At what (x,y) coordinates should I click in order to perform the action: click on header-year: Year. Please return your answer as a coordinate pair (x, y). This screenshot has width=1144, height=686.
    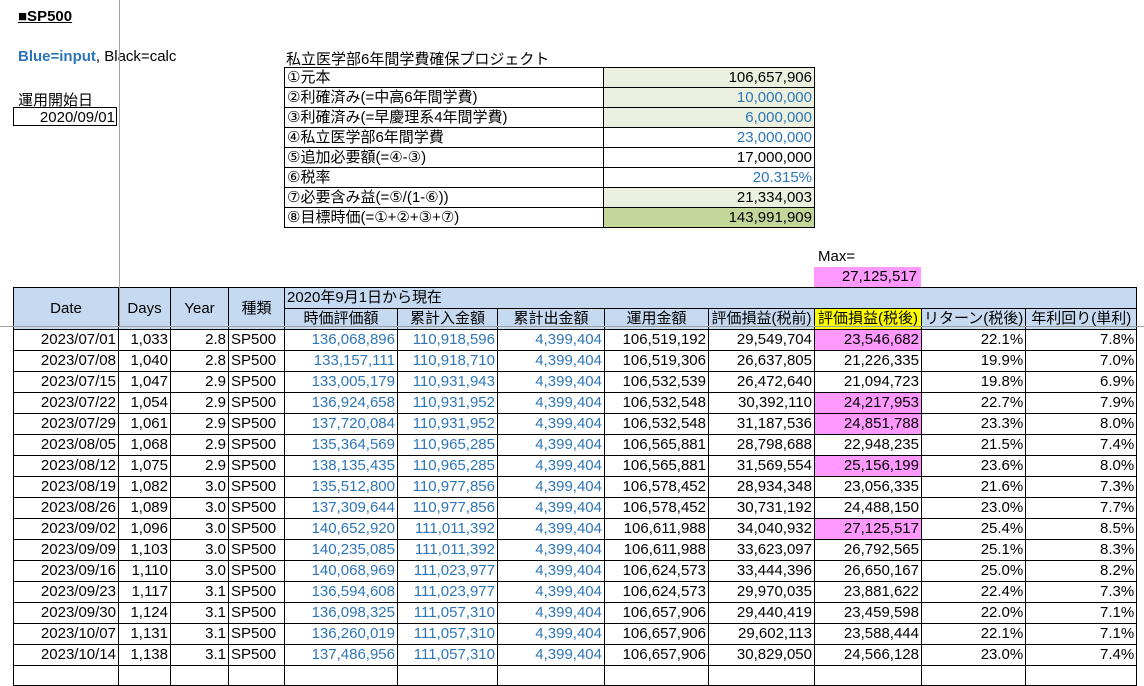
    Looking at the image, I should click on (199, 308).